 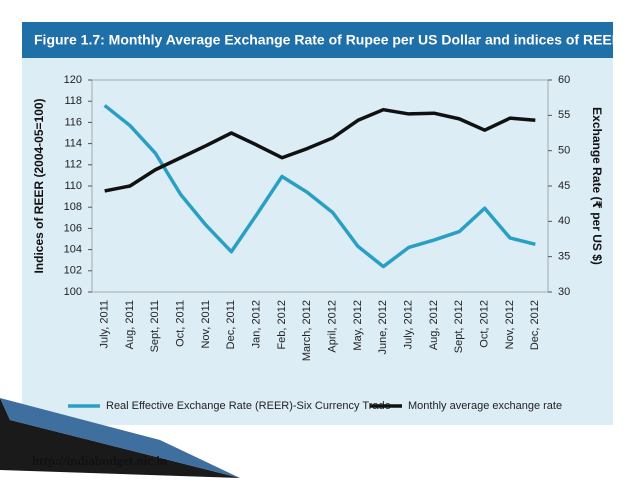 What do you see at coordinates (307, 330) in the screenshot?
I see `x-tick-label: March, 2012` at bounding box center [307, 330].